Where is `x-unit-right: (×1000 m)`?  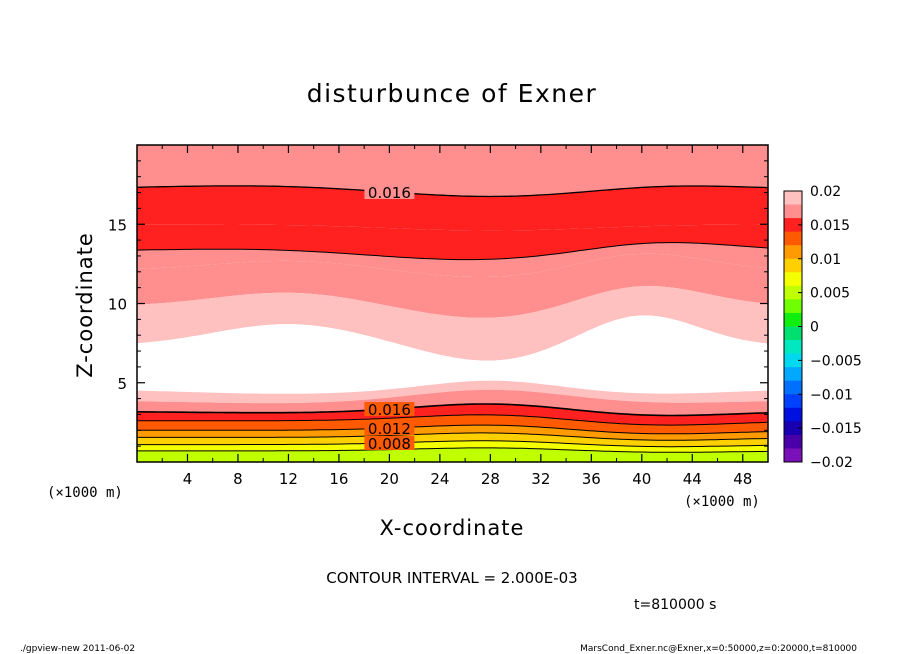
x-unit-right: (×1000 m) is located at coordinates (722, 502).